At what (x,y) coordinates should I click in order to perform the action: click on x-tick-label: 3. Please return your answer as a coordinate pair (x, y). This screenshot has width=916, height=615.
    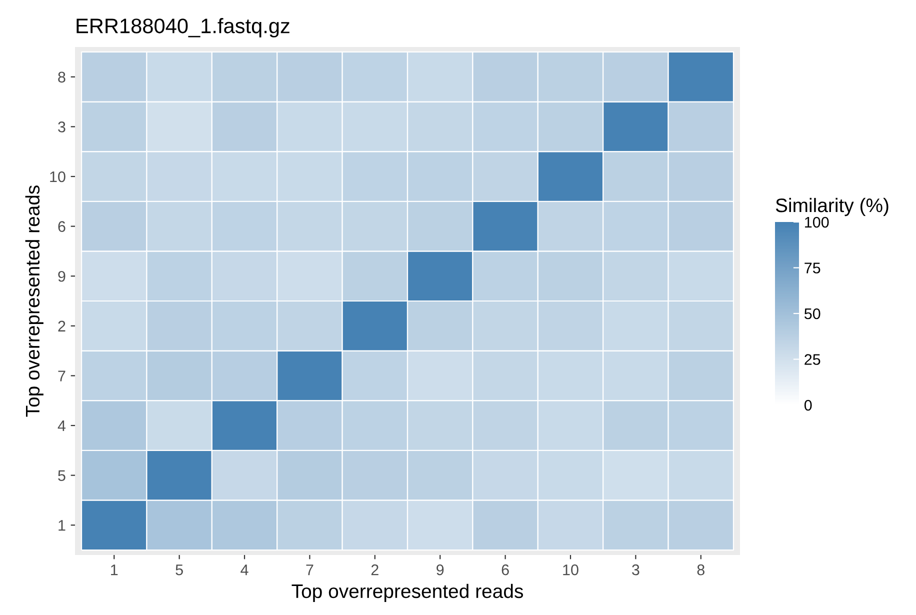
    Looking at the image, I should click on (636, 570).